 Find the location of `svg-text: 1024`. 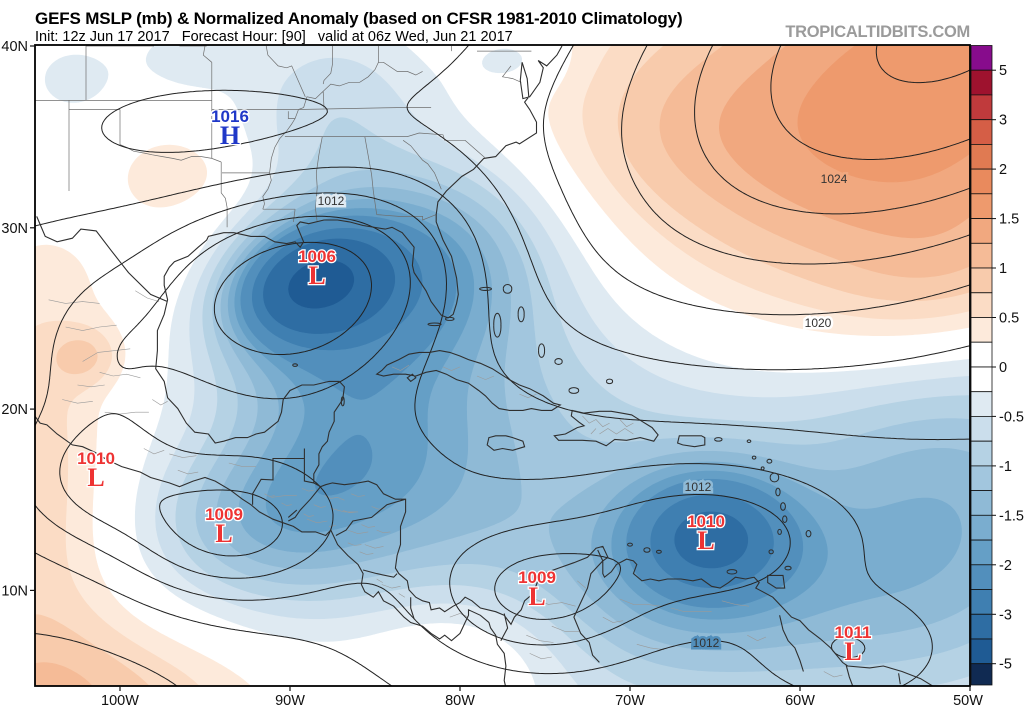

svg-text: 1024 is located at coordinates (834, 179).